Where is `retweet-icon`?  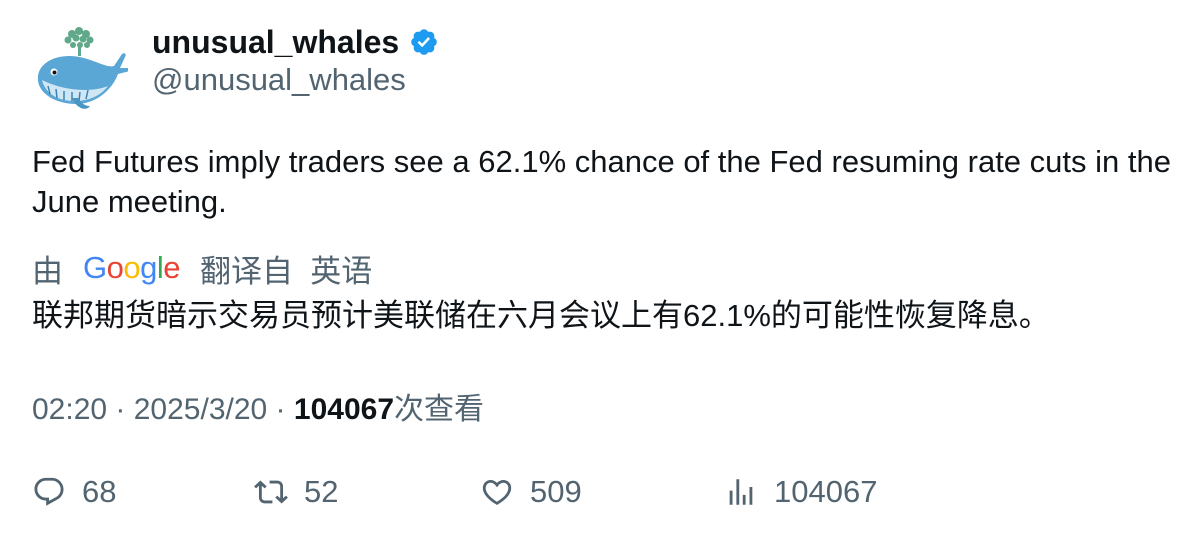
retweet-icon is located at coordinates (271, 492).